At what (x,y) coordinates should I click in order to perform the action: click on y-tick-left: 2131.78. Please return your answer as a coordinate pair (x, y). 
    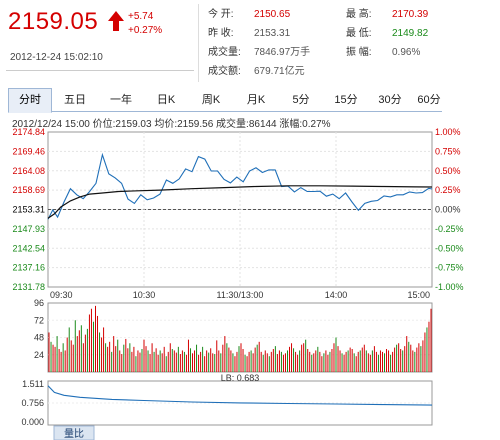
    Looking at the image, I should click on (28, 287).